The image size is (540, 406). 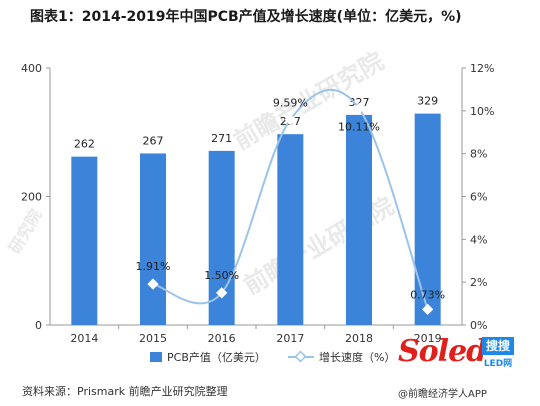 What do you see at coordinates (482, 111) in the screenshot?
I see `y-tick-label-right: 10%` at bounding box center [482, 111].